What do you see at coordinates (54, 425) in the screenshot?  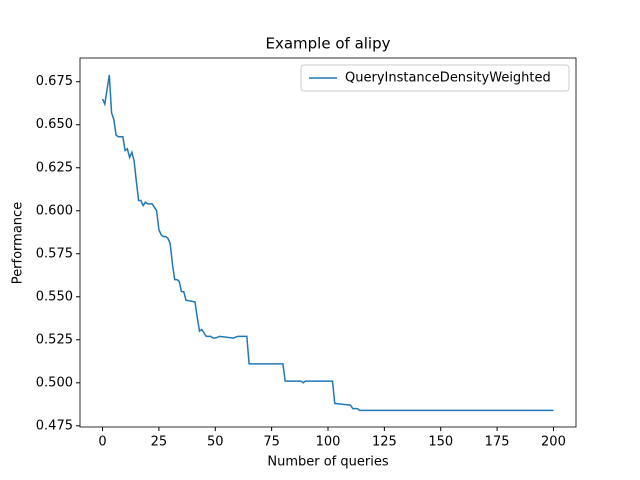 I see `y-tick-label: 0.475` at bounding box center [54, 425].